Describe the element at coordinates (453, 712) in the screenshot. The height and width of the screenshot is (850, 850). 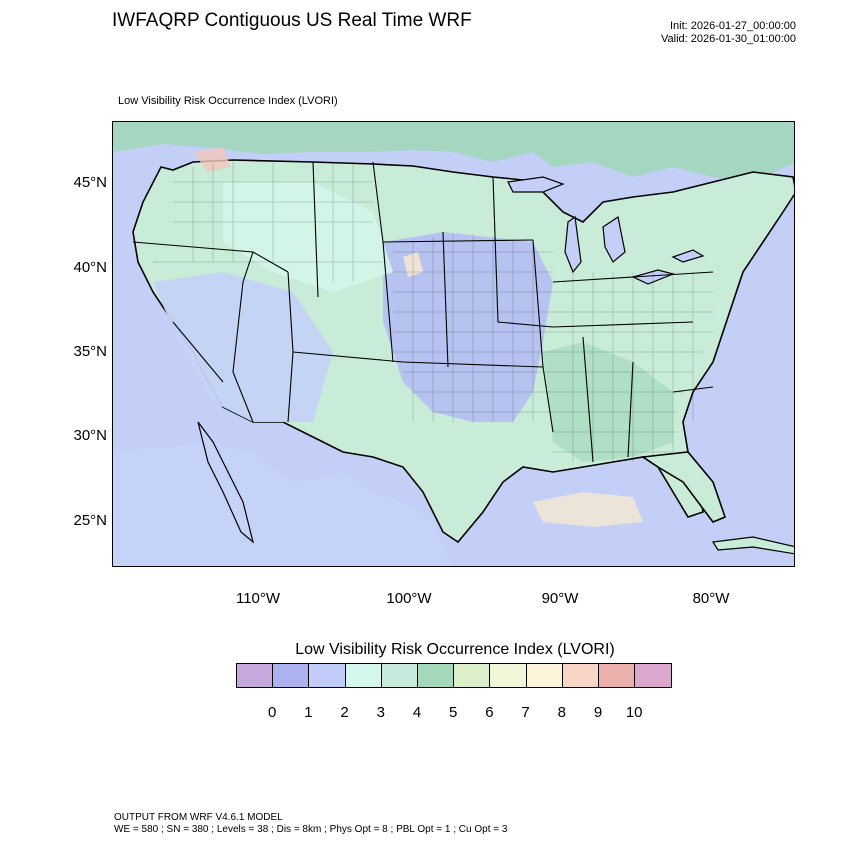
I see `legend-tick-label: 5` at that location.